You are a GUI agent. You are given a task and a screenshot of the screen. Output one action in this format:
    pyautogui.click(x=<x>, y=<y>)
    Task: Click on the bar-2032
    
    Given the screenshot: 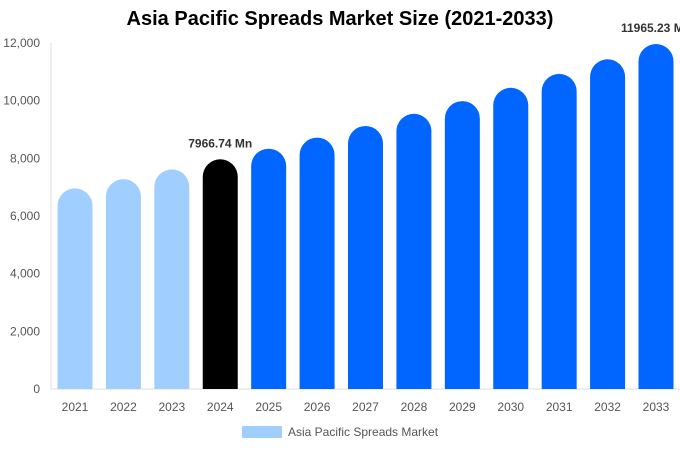 What is the action you would take?
    pyautogui.click(x=608, y=224)
    